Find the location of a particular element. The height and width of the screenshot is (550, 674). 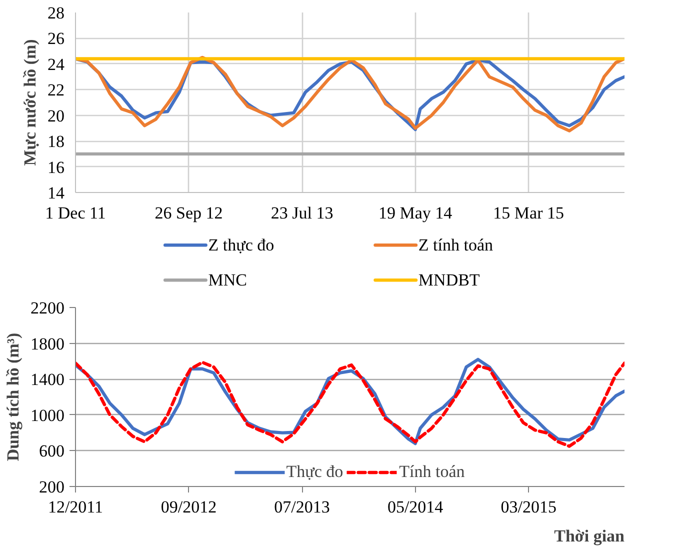

x-tick-label: 1 Dec 11 is located at coordinates (75, 213).